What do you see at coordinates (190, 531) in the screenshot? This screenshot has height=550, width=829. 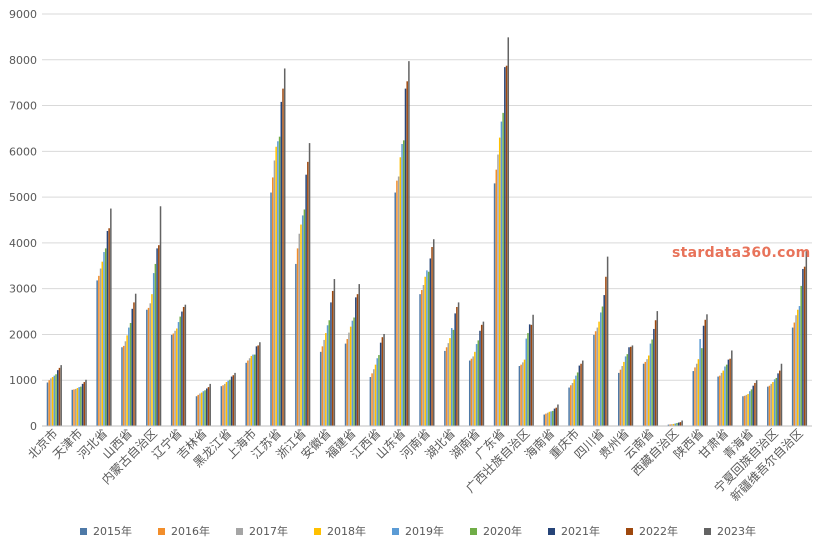 I see `legend-label: 2016年` at bounding box center [190, 531].